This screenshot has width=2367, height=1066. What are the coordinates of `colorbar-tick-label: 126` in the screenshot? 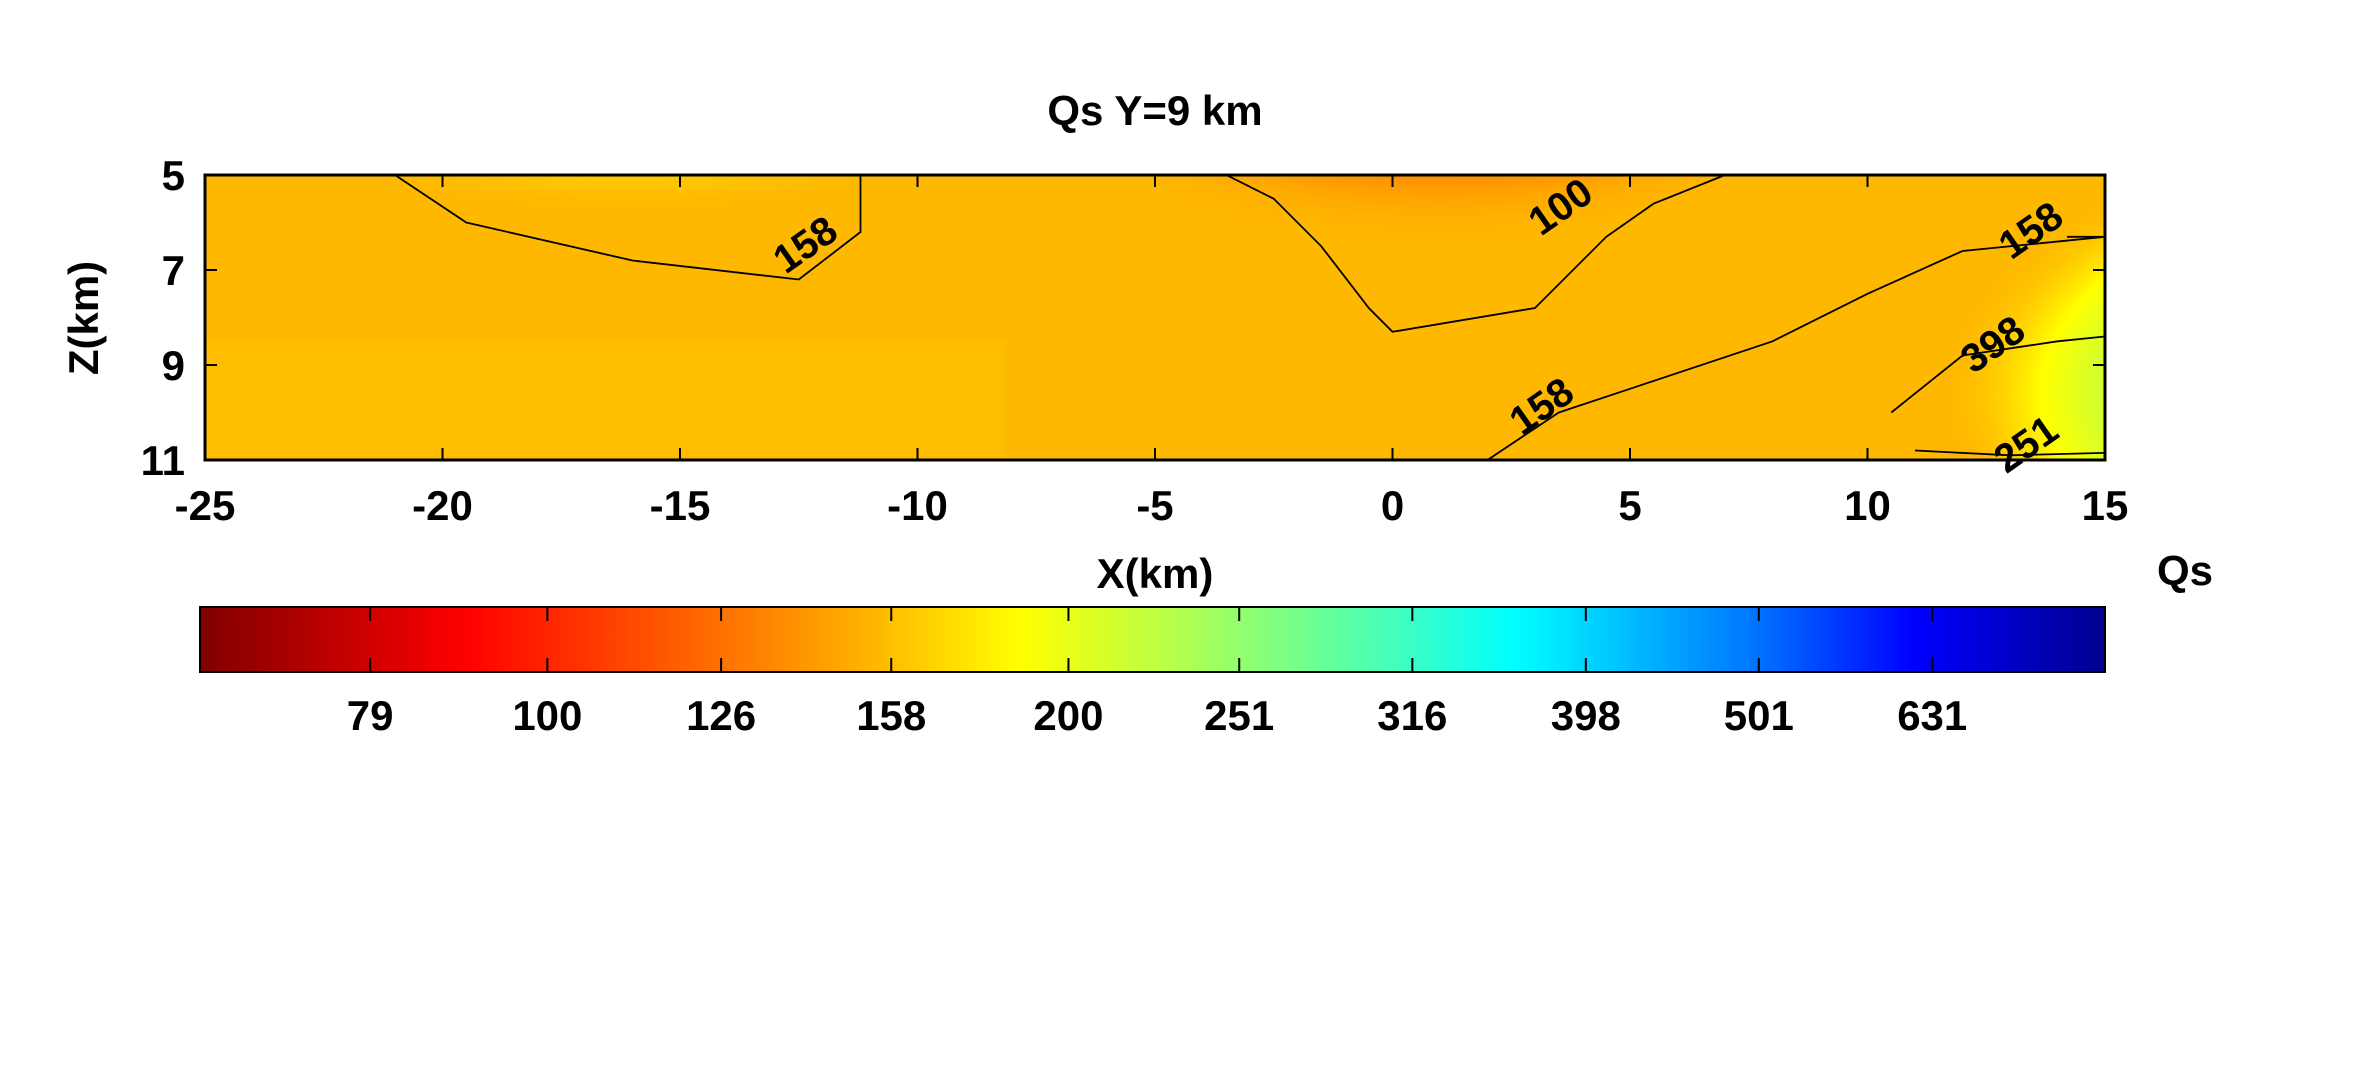 It's located at (721, 715).